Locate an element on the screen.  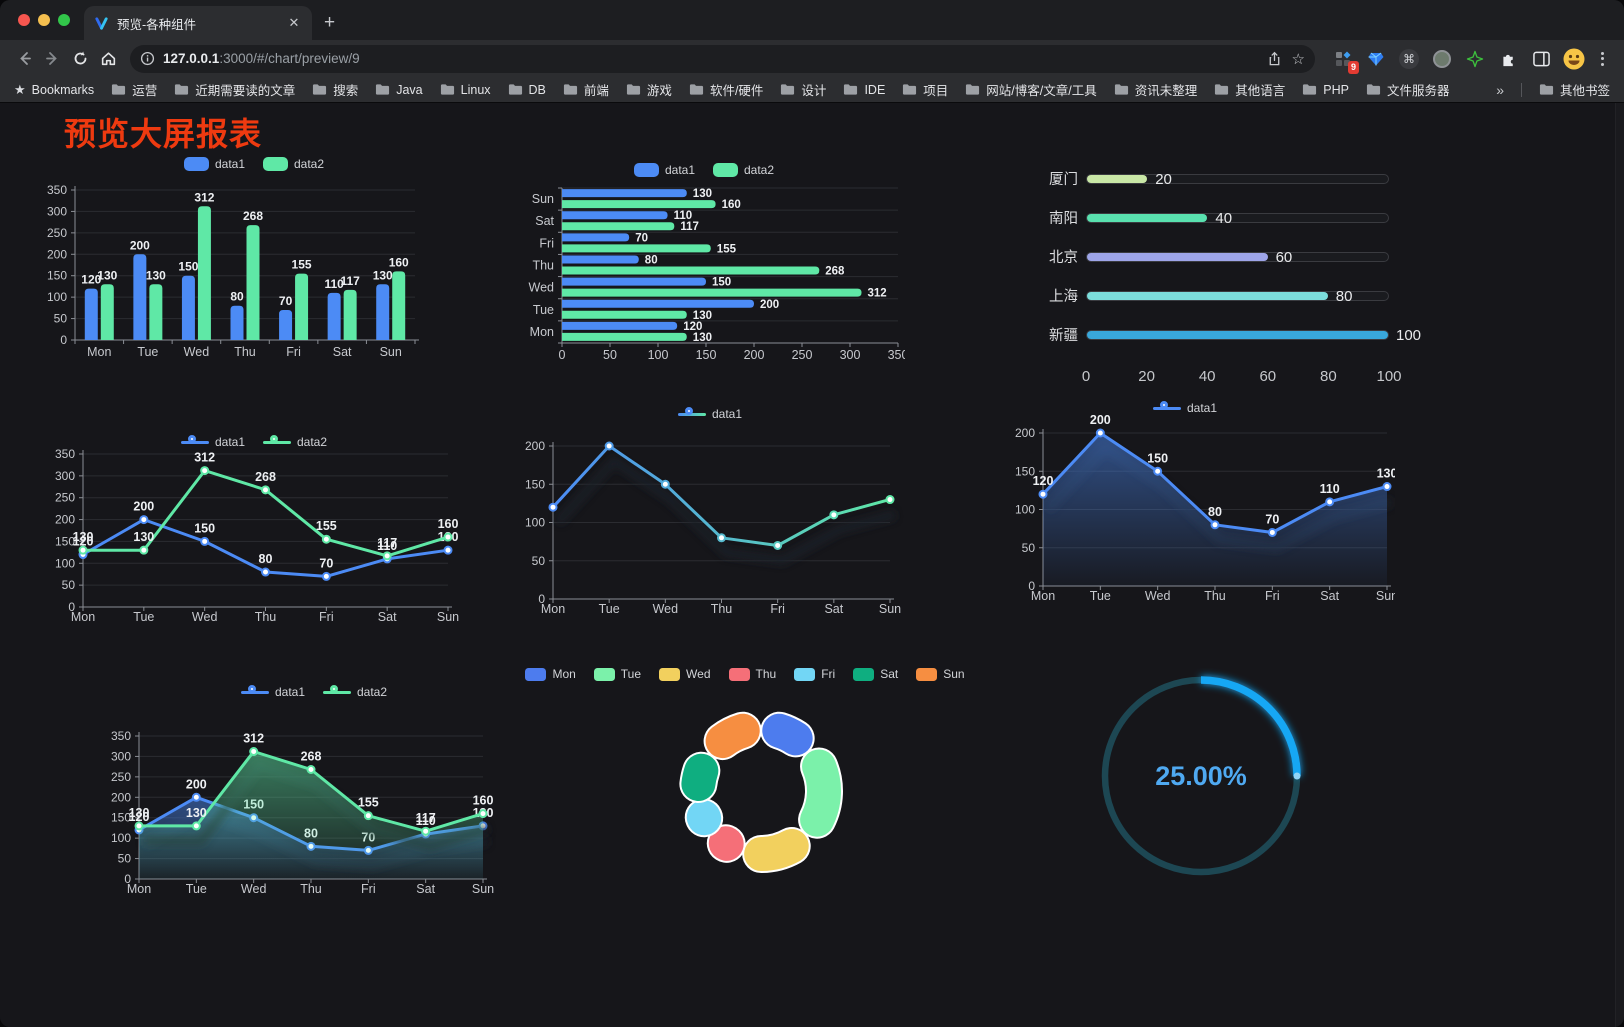
legend-item-Sat: Sat is located at coordinates (875, 674).